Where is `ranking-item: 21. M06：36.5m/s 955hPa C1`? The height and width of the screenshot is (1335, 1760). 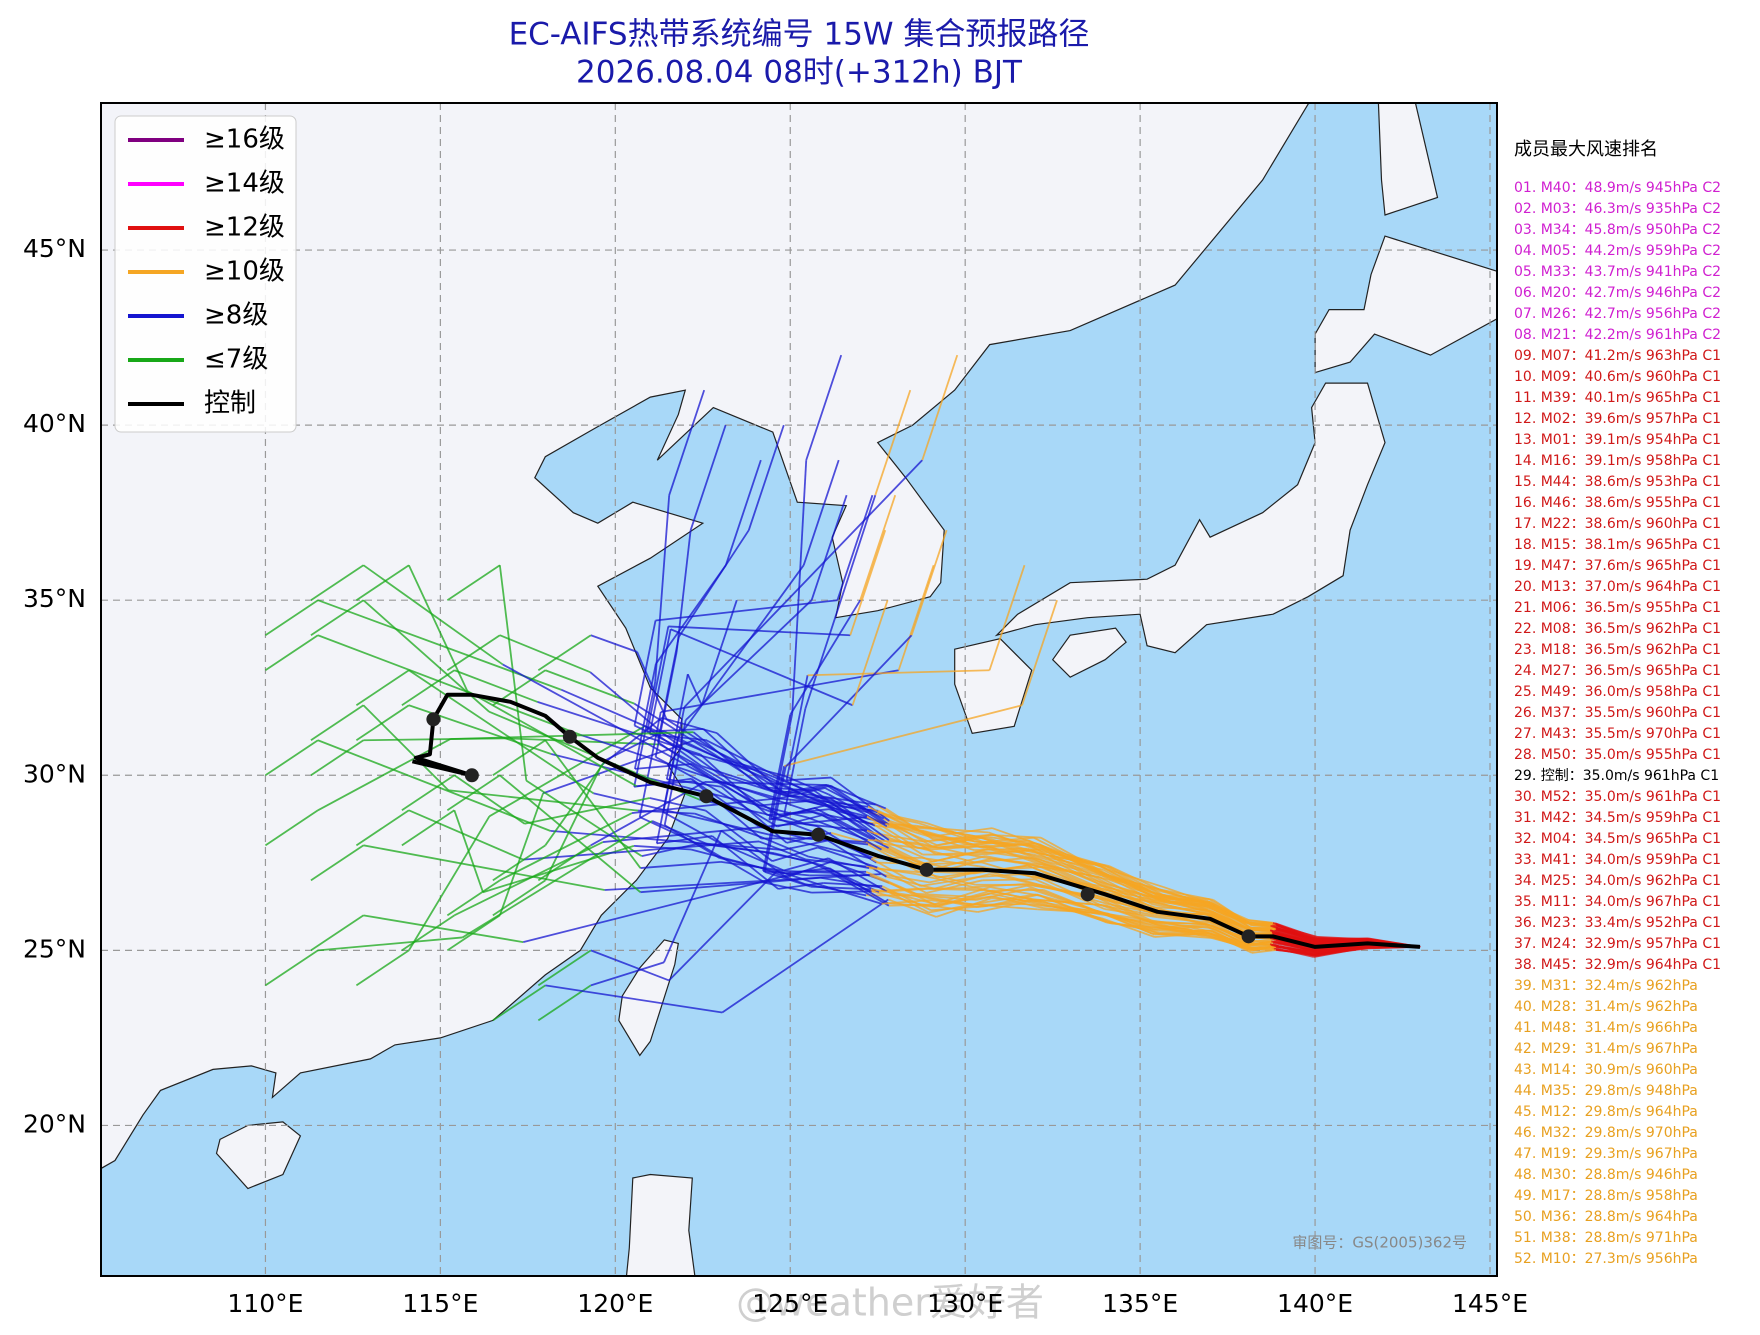 ranking-item: 21. M06：36.5m/s 955hPa C1 is located at coordinates (1617, 608).